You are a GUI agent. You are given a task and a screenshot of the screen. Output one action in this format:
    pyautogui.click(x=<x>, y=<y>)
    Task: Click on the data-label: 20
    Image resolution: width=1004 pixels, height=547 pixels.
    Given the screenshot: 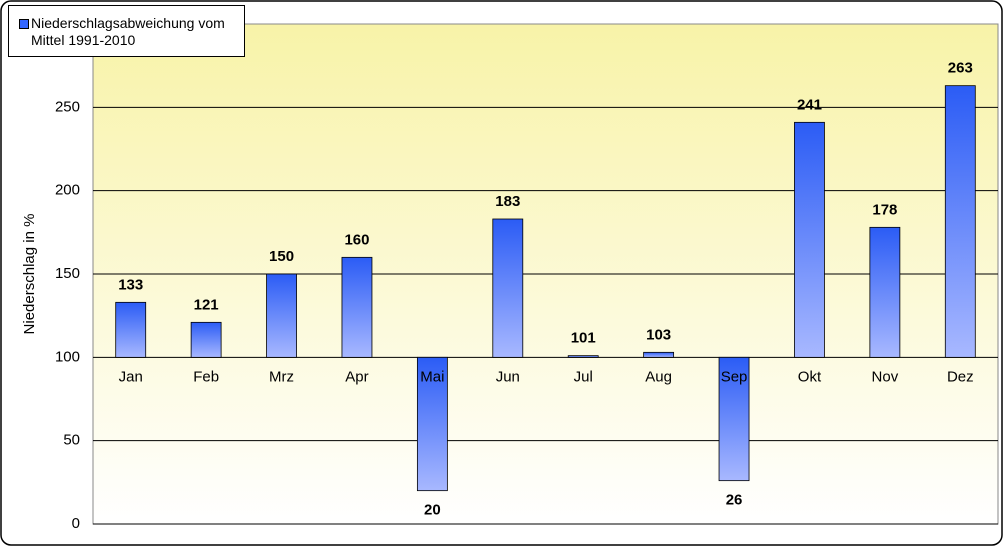 What is the action you would take?
    pyautogui.click(x=432, y=510)
    